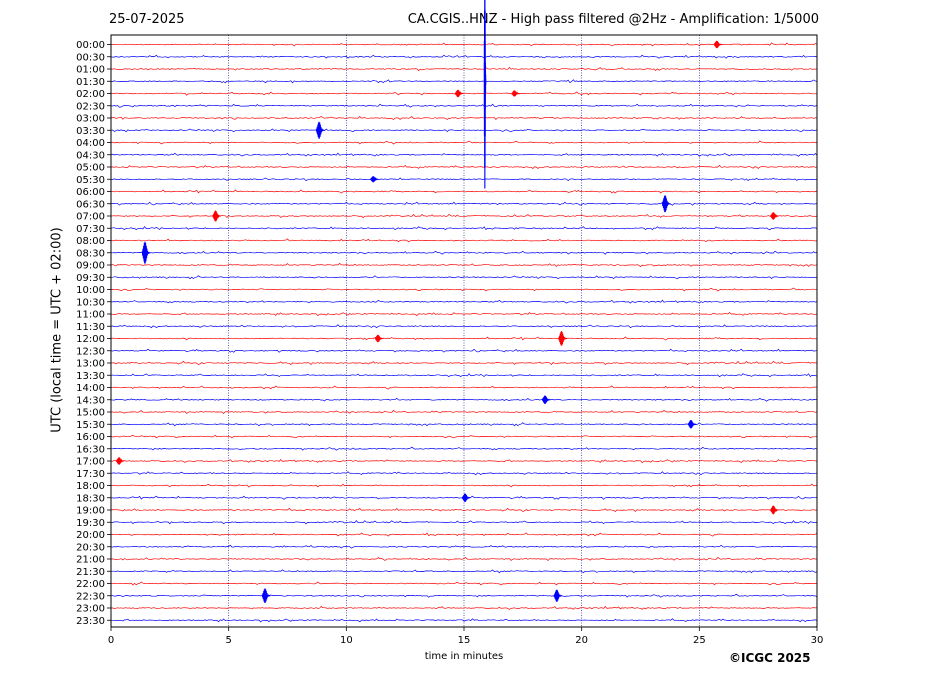 This screenshot has width=927, height=696. I want to click on y-tick-label: 06:00, so click(90, 192).